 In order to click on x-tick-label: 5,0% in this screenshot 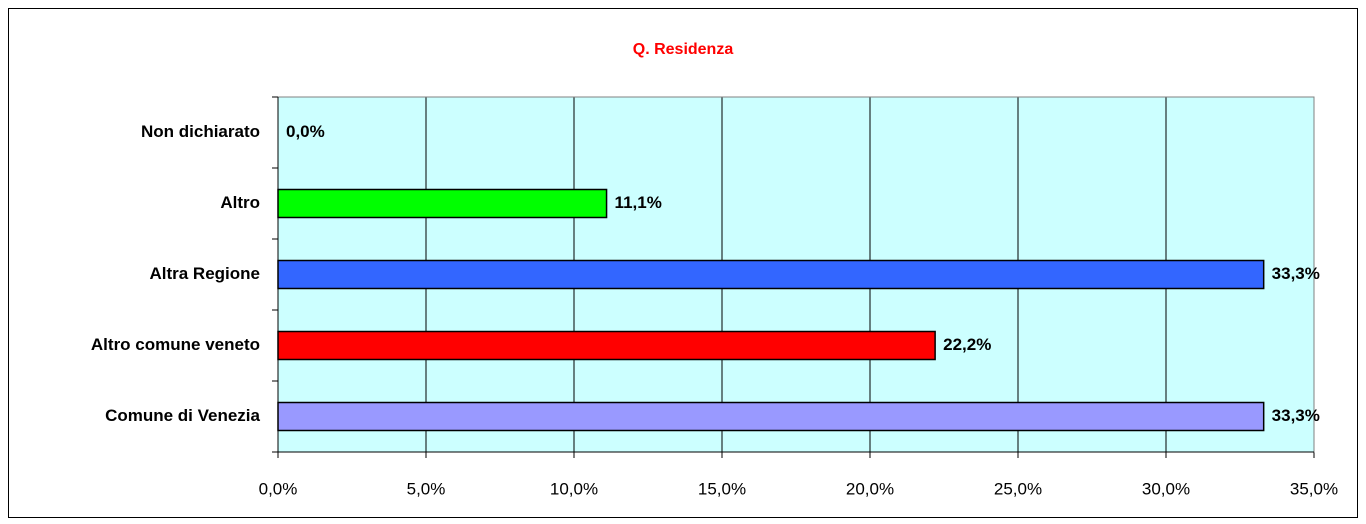, I will do `click(426, 488)`.